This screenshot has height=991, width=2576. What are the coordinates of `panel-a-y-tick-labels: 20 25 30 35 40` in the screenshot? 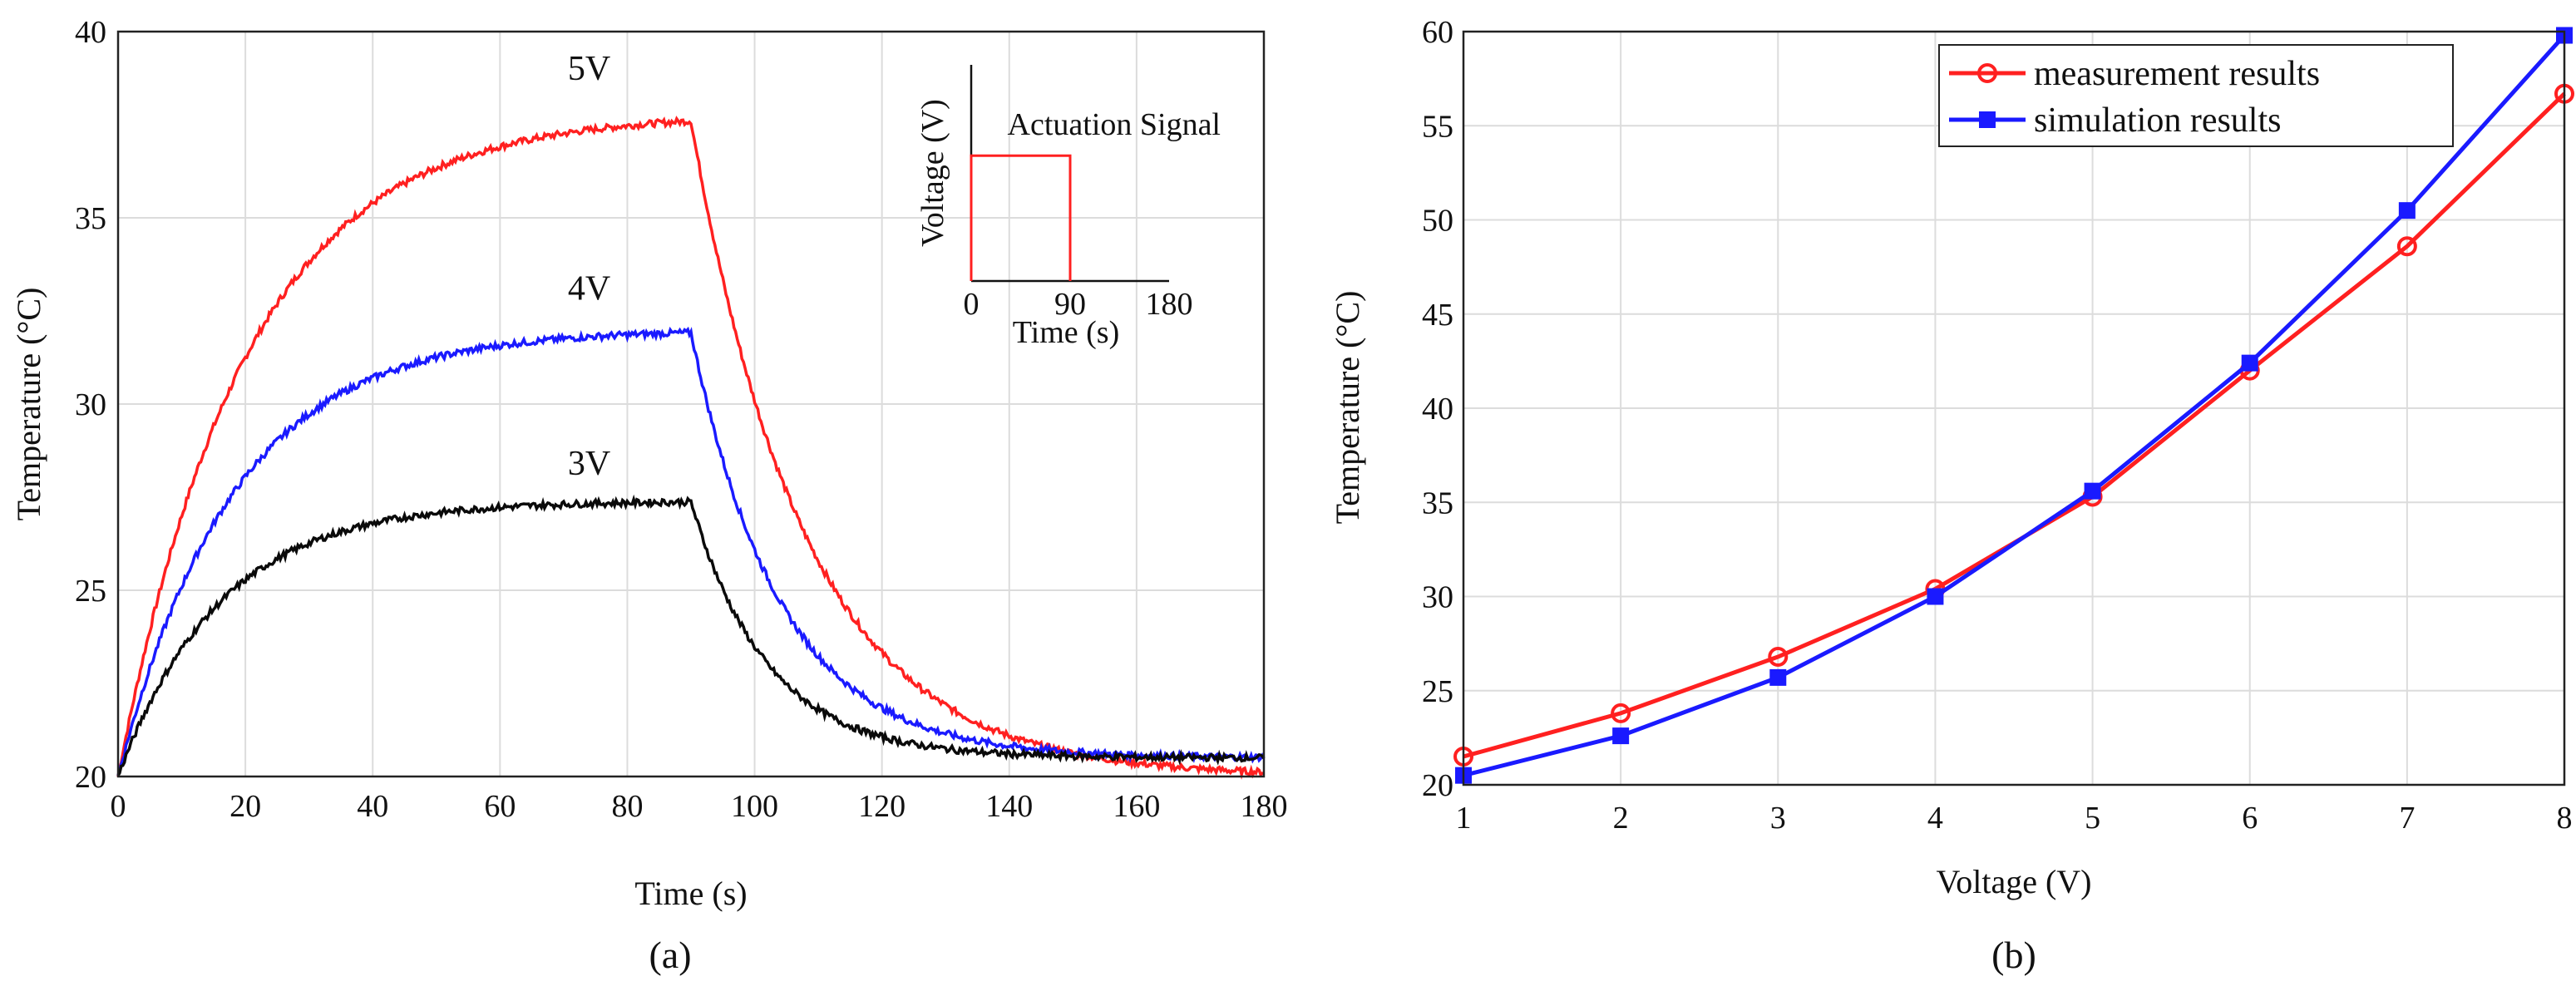 It's located at (90, 405).